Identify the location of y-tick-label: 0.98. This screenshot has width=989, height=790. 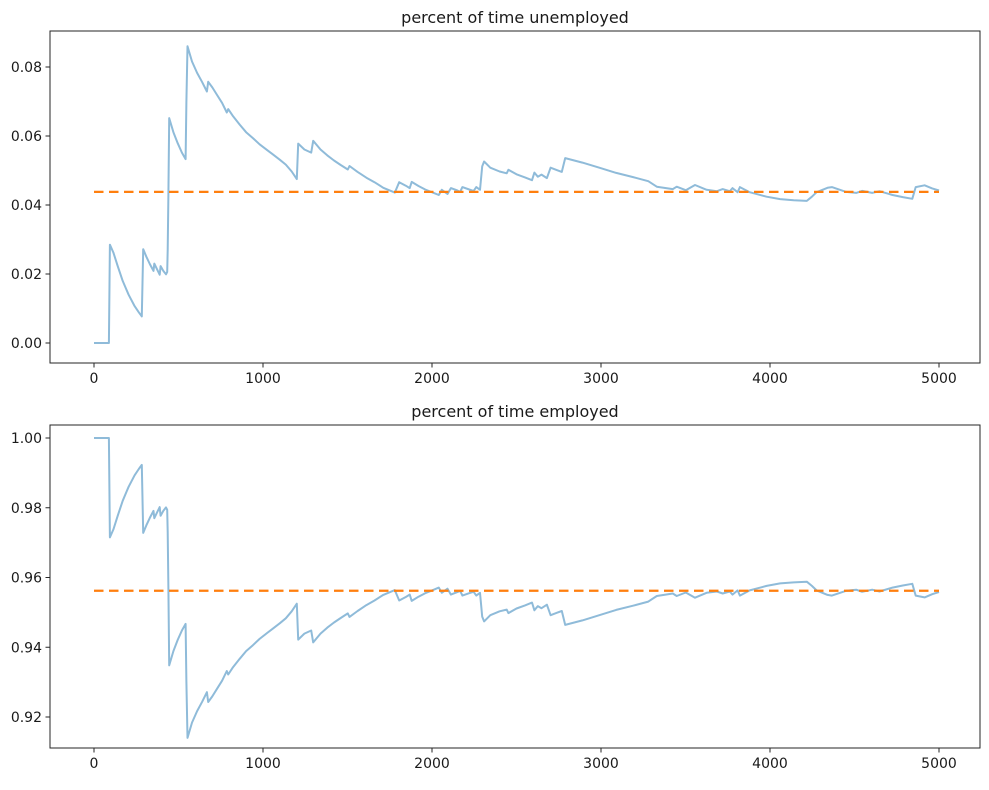
(26, 509).